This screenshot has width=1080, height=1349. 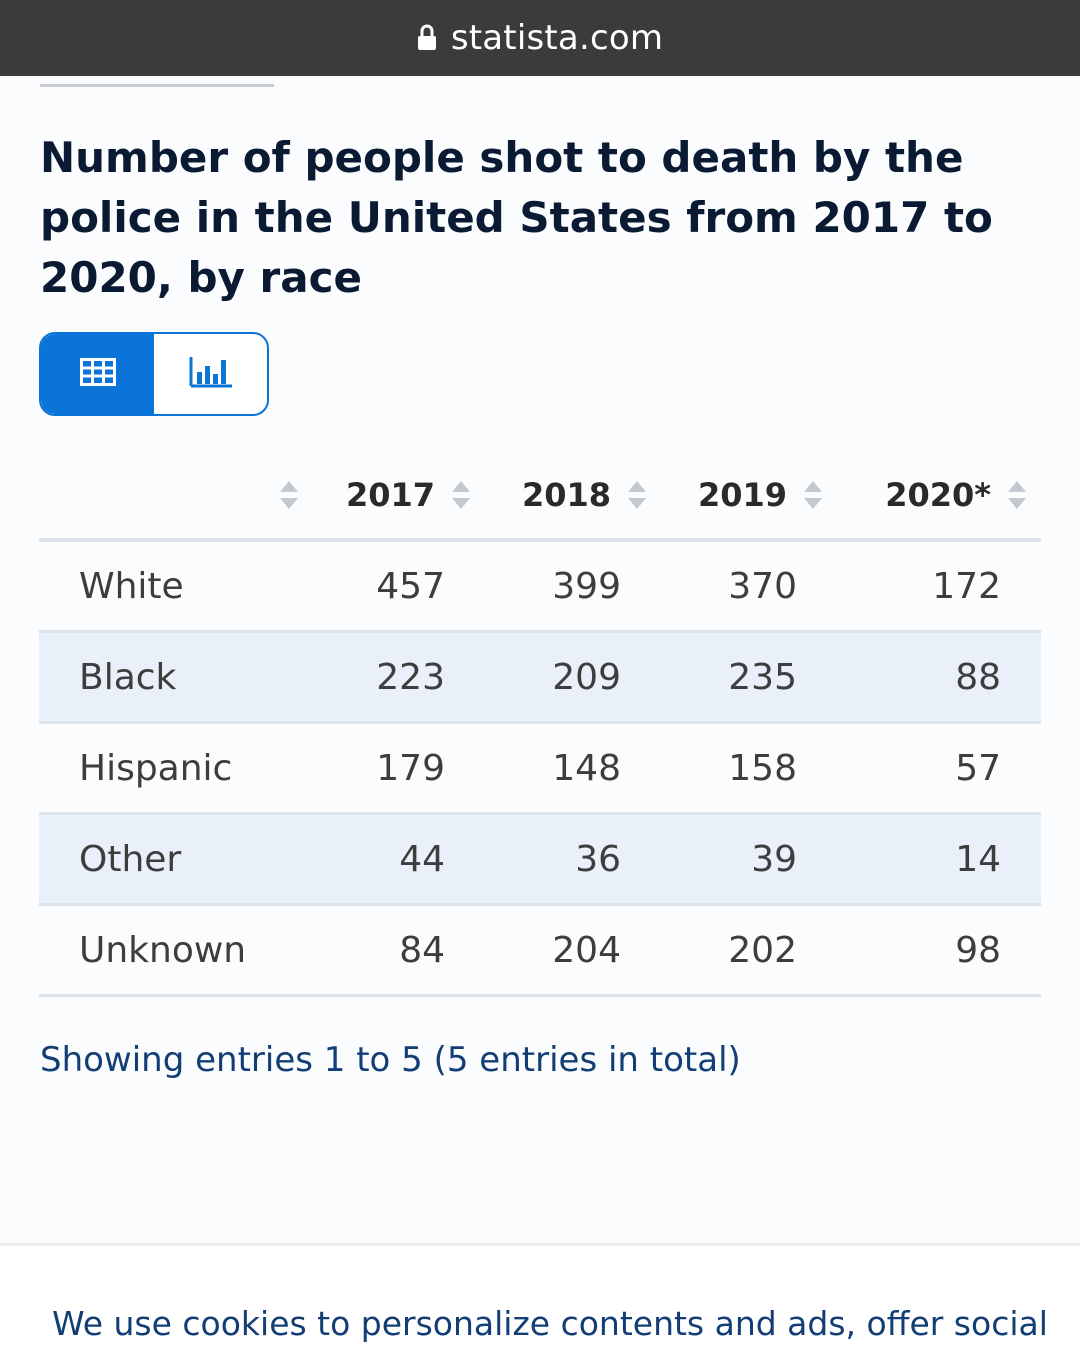 What do you see at coordinates (427, 38) in the screenshot?
I see `lock-icon` at bounding box center [427, 38].